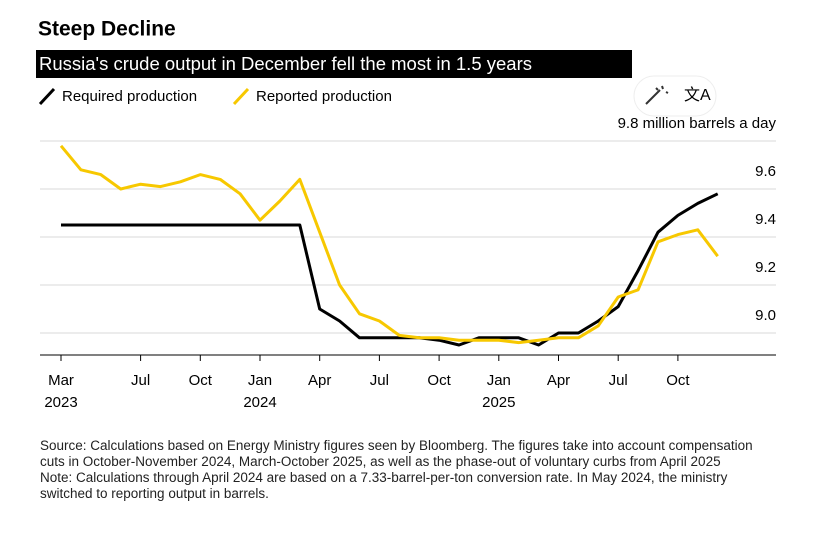  What do you see at coordinates (765, 219) in the screenshot?
I see `y-tick-label: 9.4` at bounding box center [765, 219].